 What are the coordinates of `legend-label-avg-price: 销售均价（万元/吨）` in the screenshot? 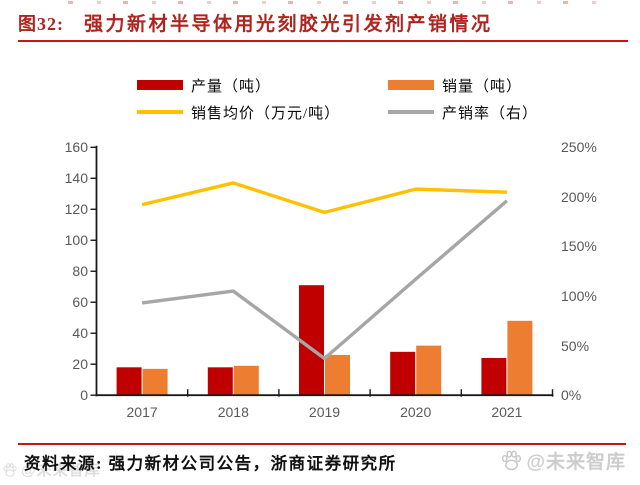 It's located at (266, 113).